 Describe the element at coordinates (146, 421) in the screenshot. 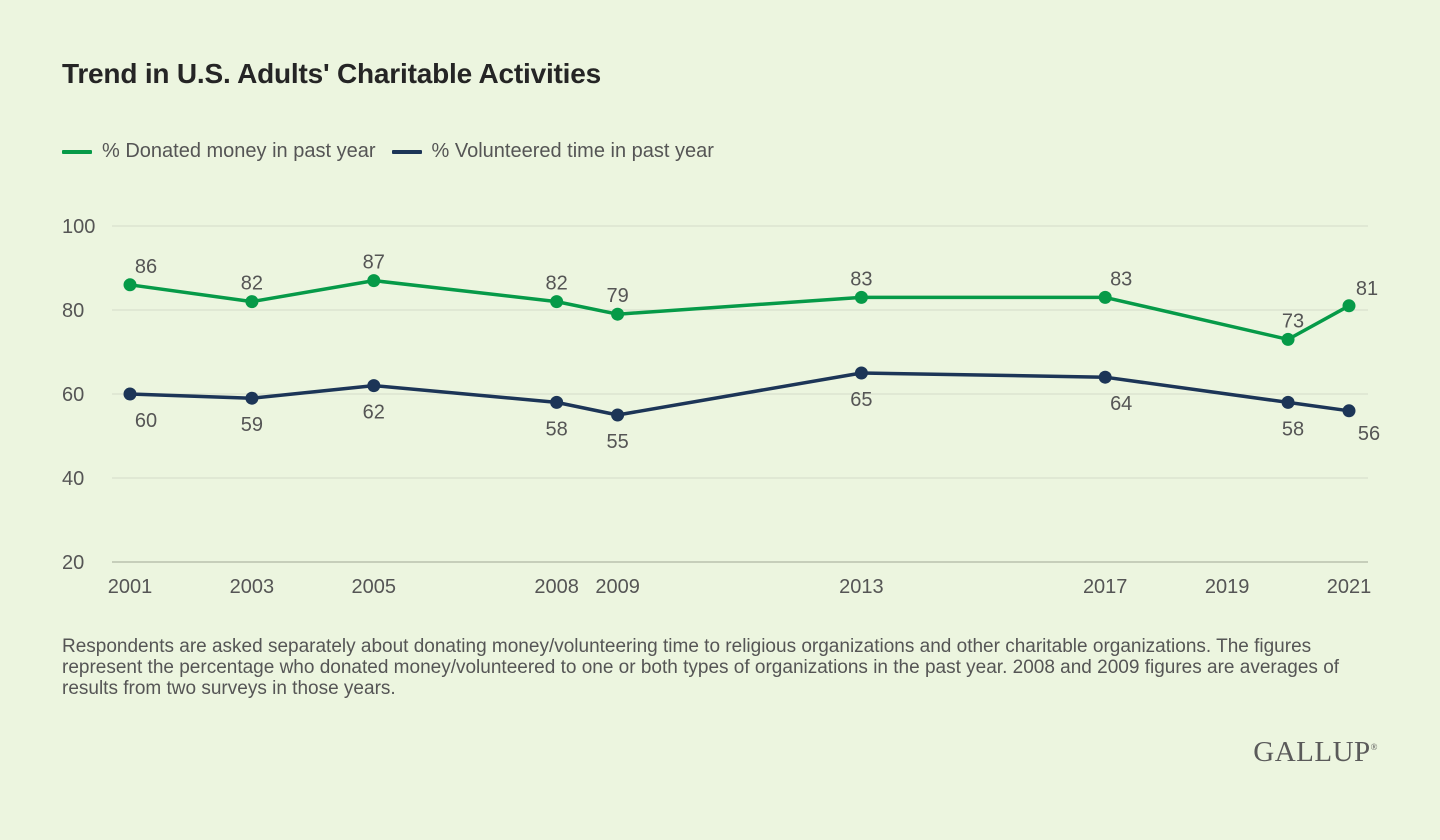

I see `data-label-volunteered-2001: 60` at that location.